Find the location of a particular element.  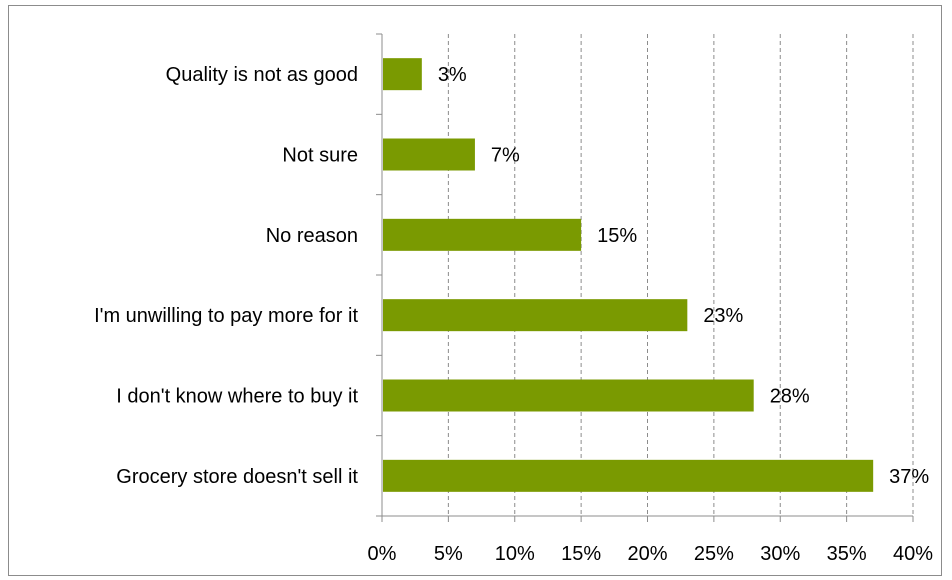

x-tick-label: 15% is located at coordinates (581, 554).